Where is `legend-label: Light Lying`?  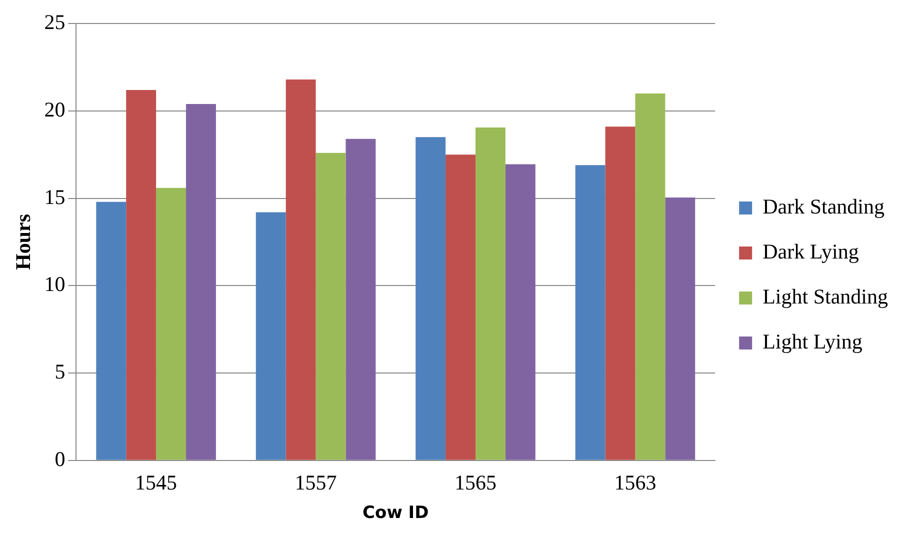
legend-label: Light Lying is located at coordinates (812, 342).